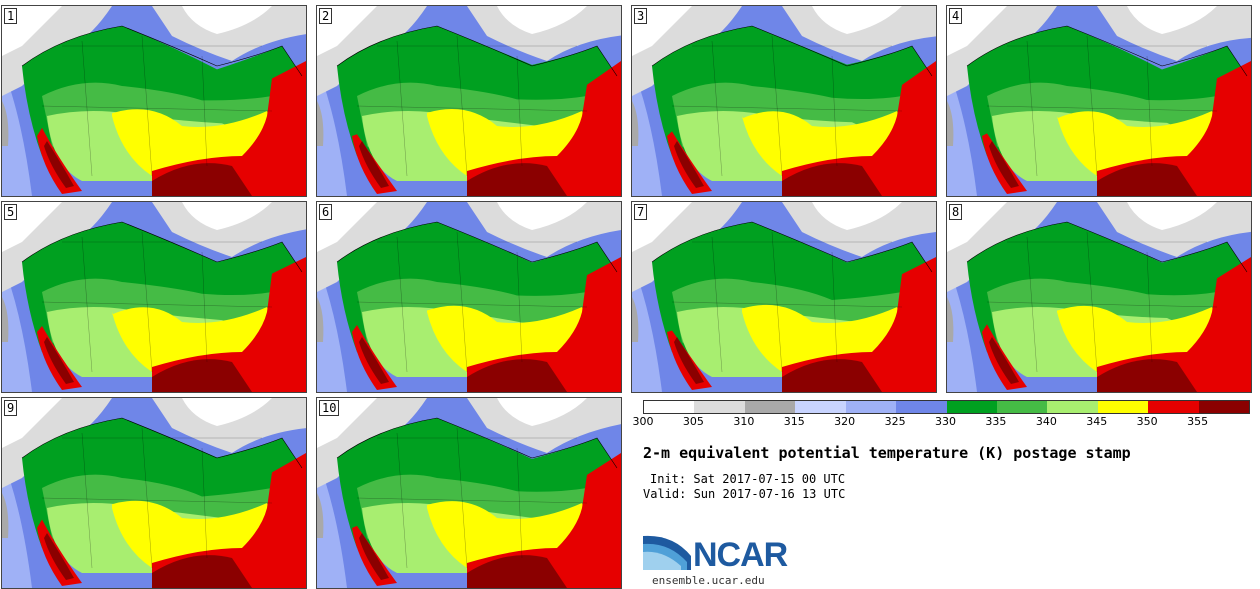 This screenshot has height=589, width=1260. What do you see at coordinates (1097, 421) in the screenshot?
I see `colorbar-tick-label: 345` at bounding box center [1097, 421].